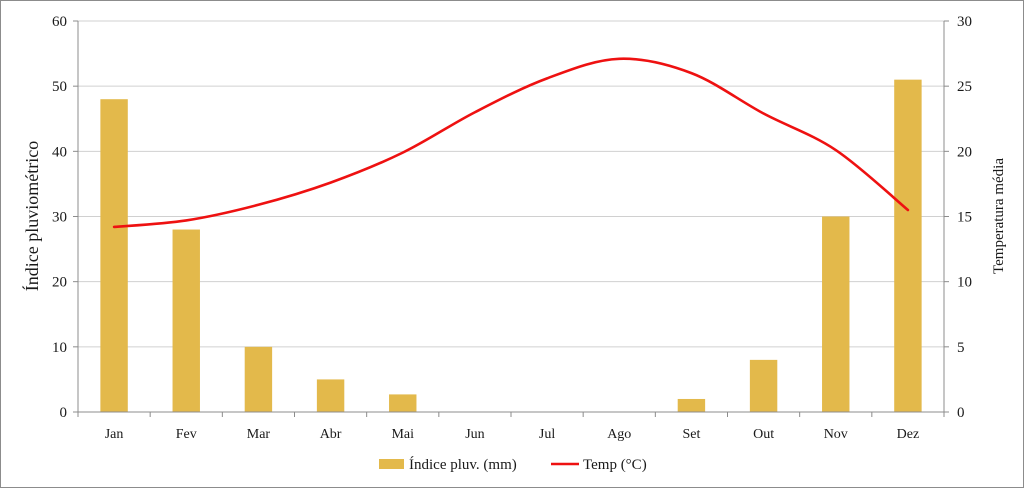 The height and width of the screenshot is (488, 1024). What do you see at coordinates (961, 348) in the screenshot?
I see `y2-tick-label: 5` at bounding box center [961, 348].